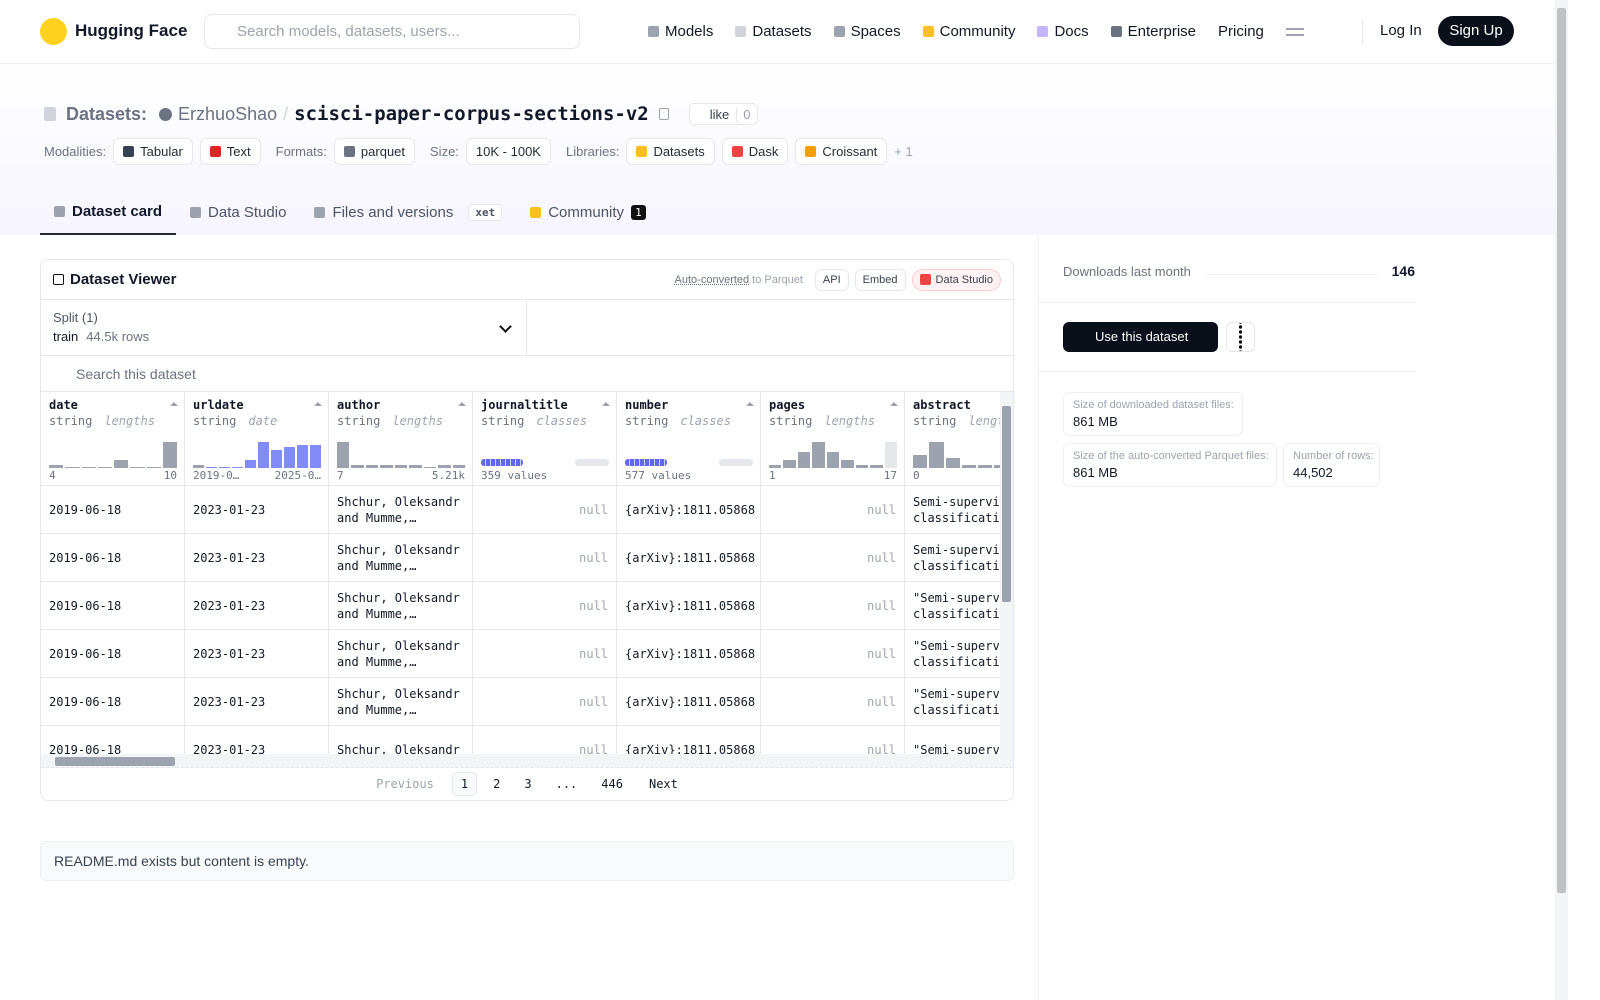 The image size is (1600, 1000). What do you see at coordinates (131, 30) in the screenshot?
I see `logo-text: Hugging Face` at bounding box center [131, 30].